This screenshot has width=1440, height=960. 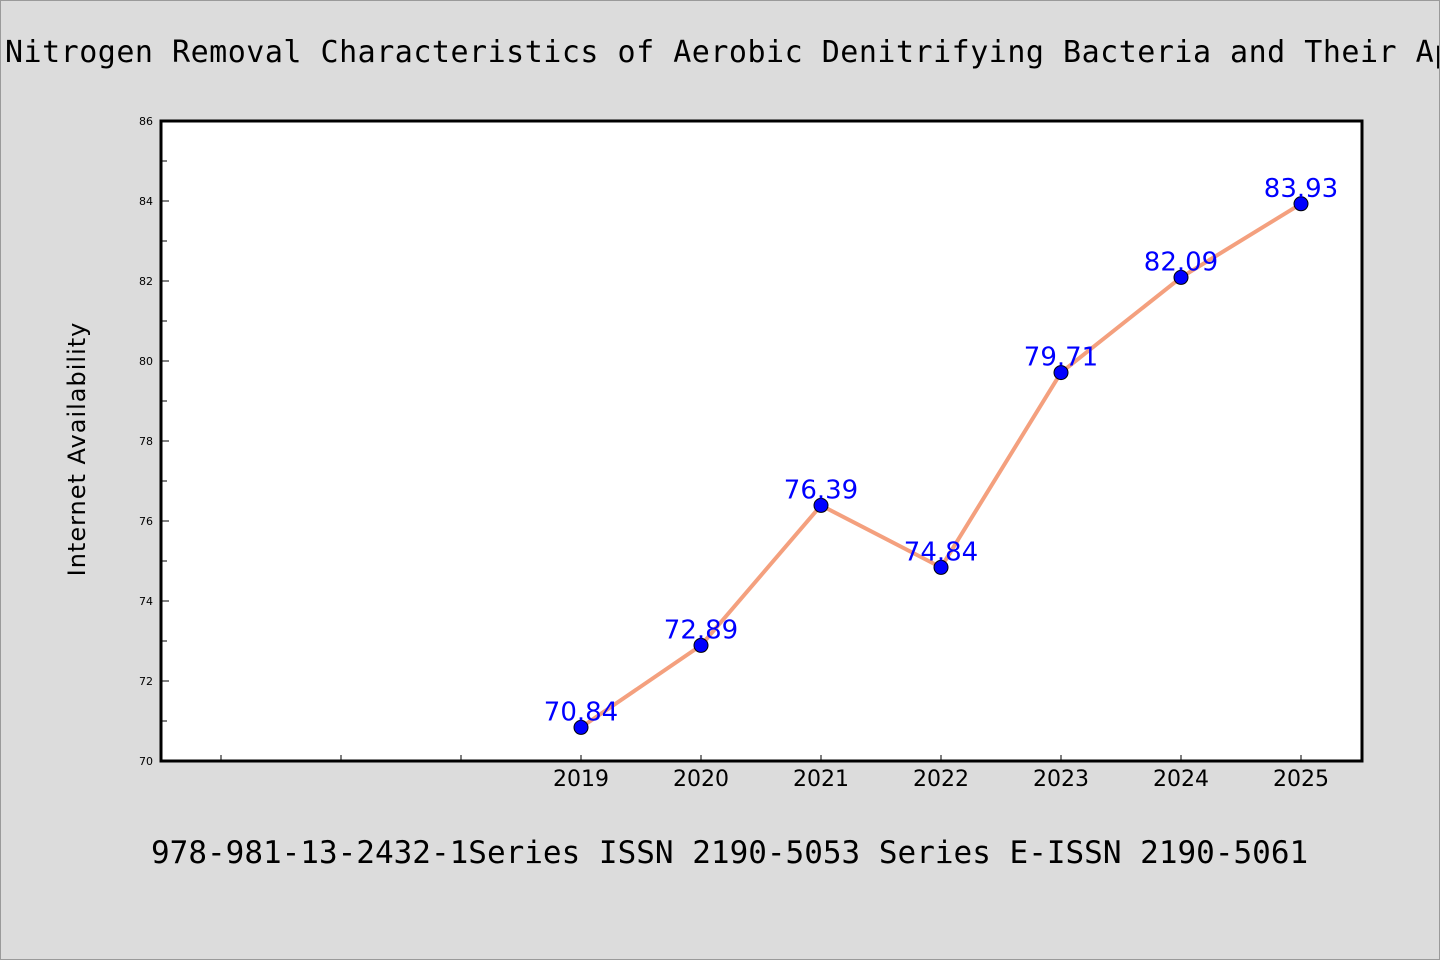 I want to click on data-label: 76.39, so click(x=821, y=490).